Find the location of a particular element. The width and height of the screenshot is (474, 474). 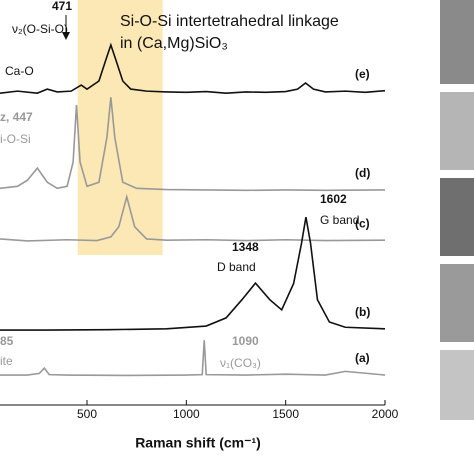

annotation: i-O-Si is located at coordinates (15, 139).